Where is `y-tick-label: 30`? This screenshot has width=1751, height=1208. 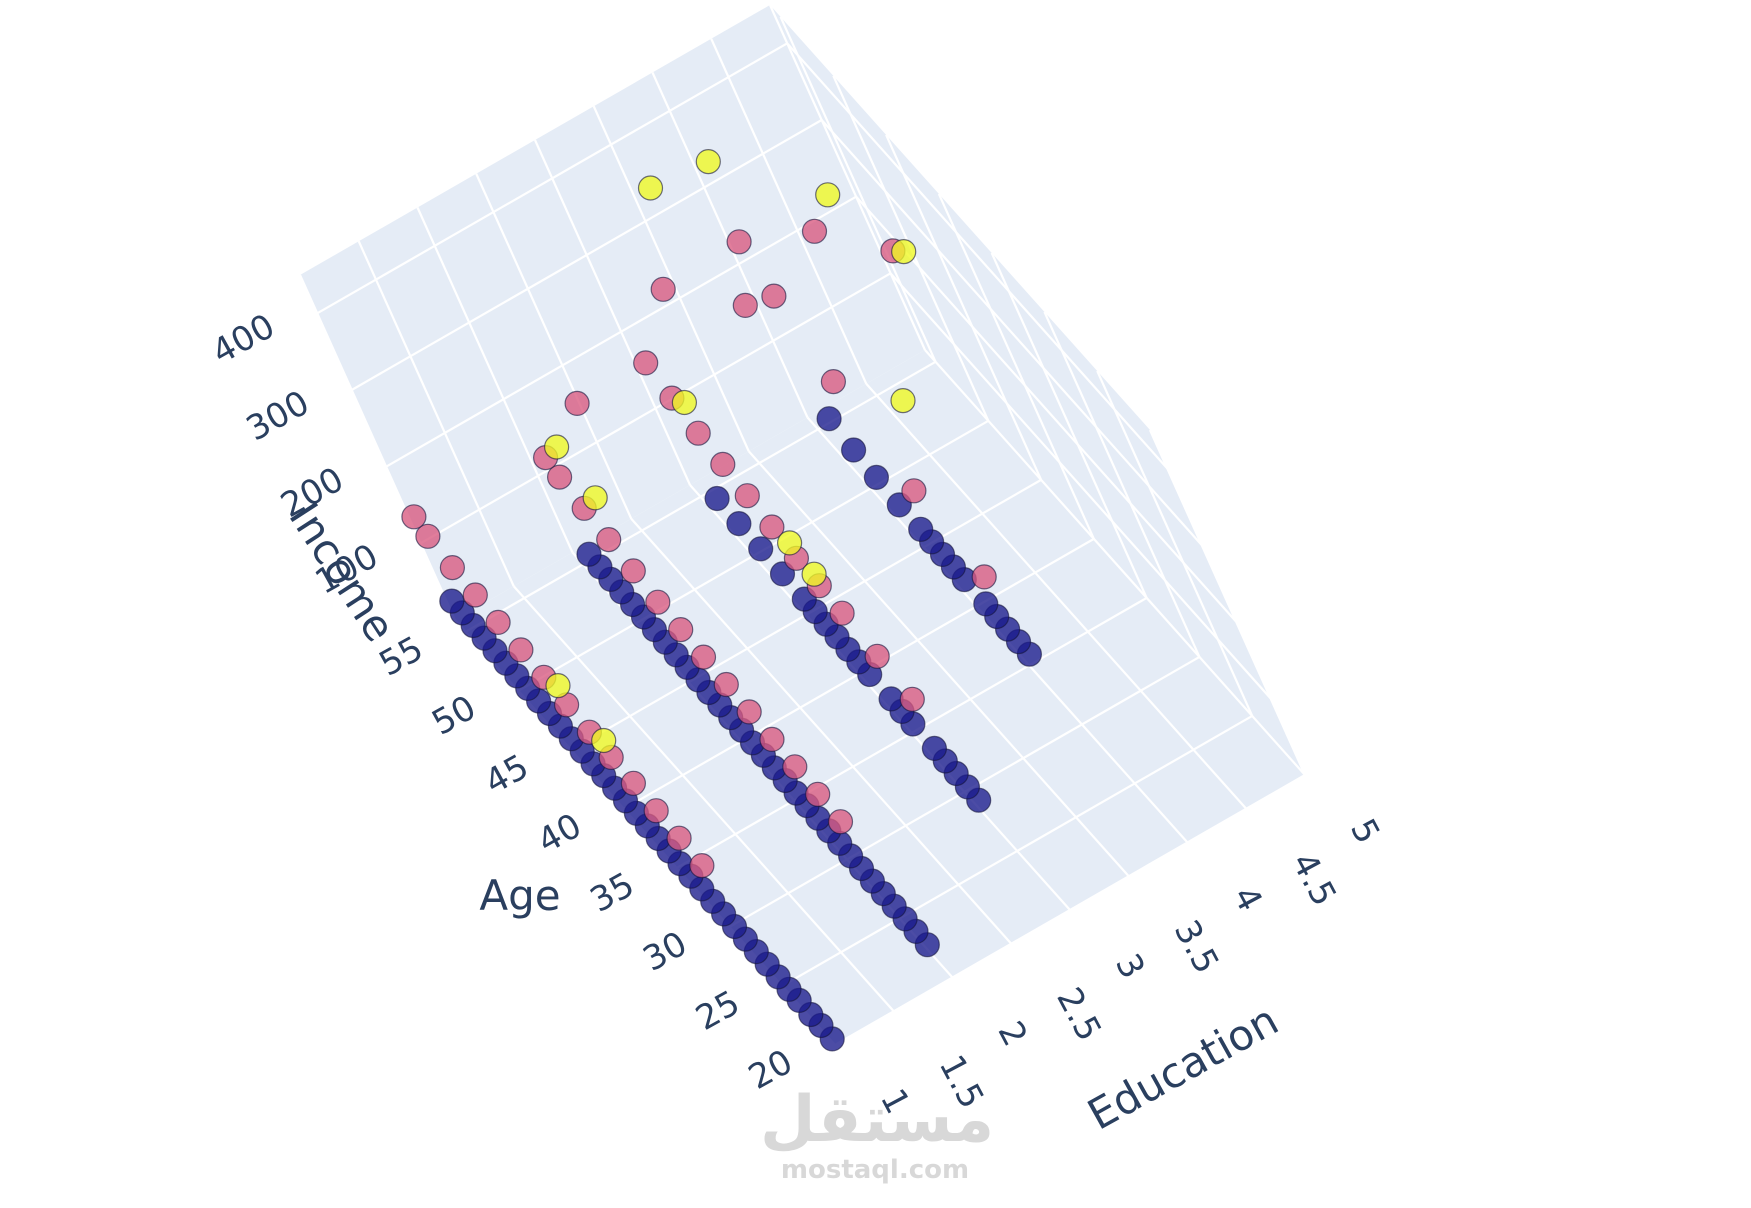
y-tick-label: 30 is located at coordinates (665, 952).